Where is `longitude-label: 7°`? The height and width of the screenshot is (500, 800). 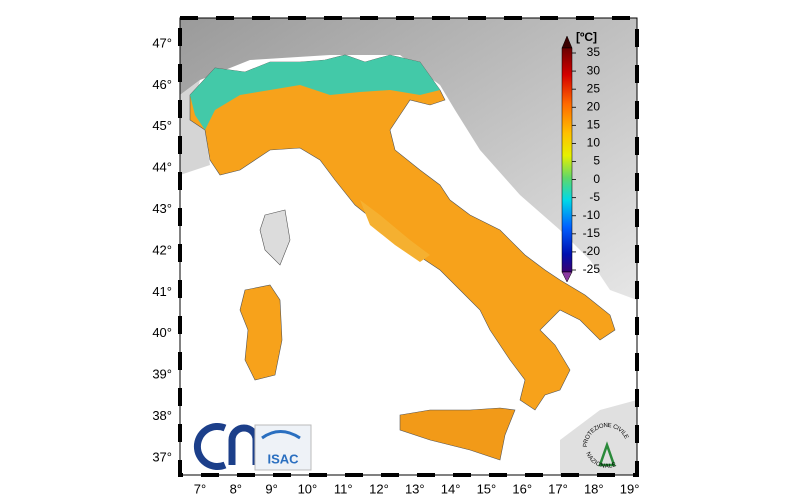 longitude-label: 7° is located at coordinates (200, 488).